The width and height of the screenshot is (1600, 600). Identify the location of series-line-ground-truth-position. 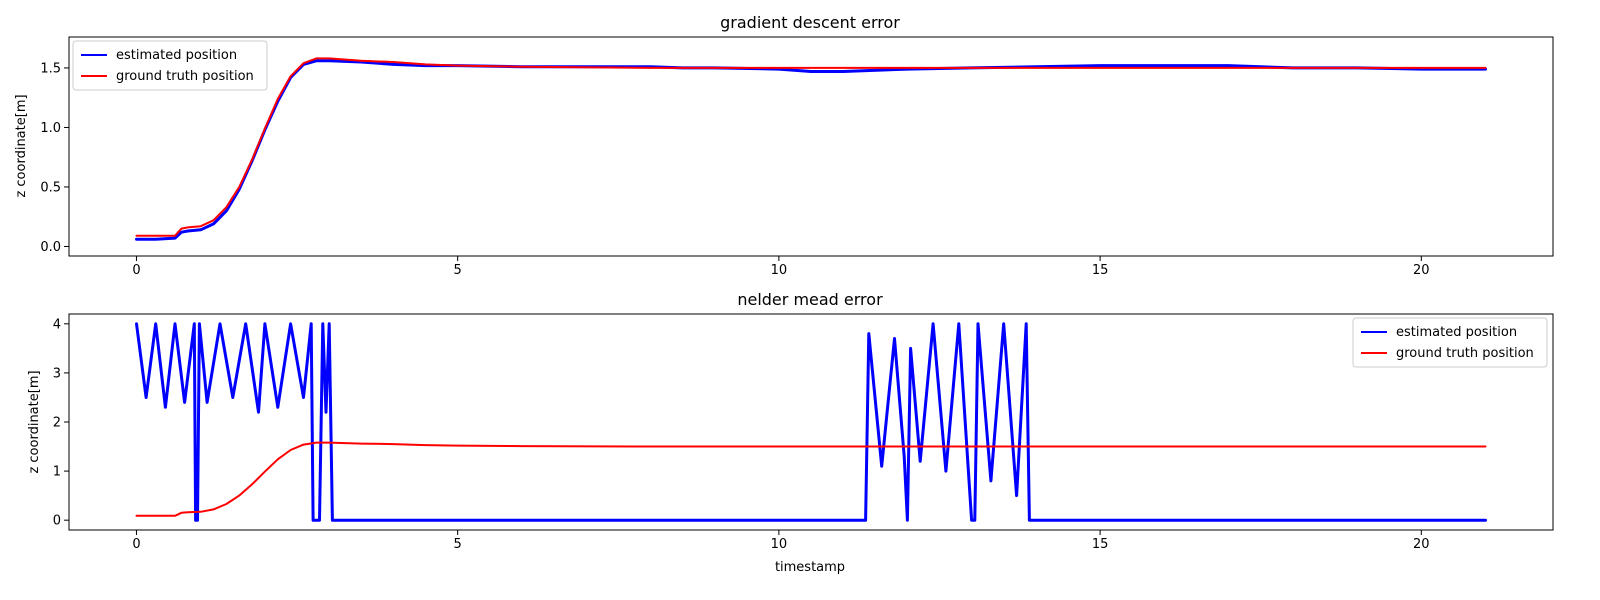
(811, 479).